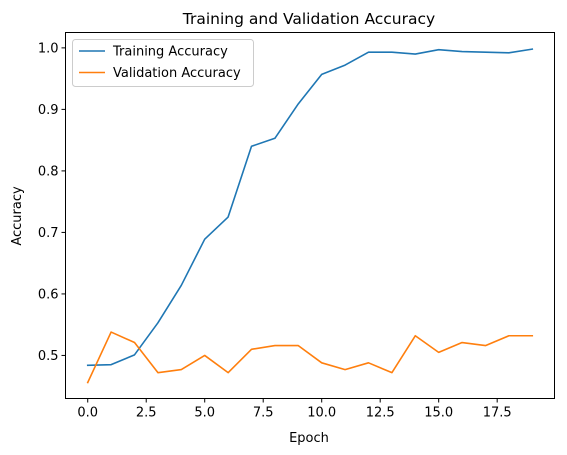  I want to click on series-line-validation, so click(310, 357).